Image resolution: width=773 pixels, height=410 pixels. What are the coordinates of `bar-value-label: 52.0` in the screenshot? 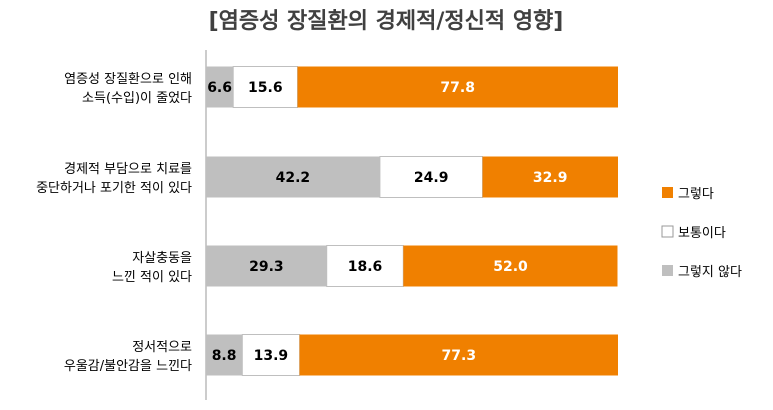 It's located at (510, 267).